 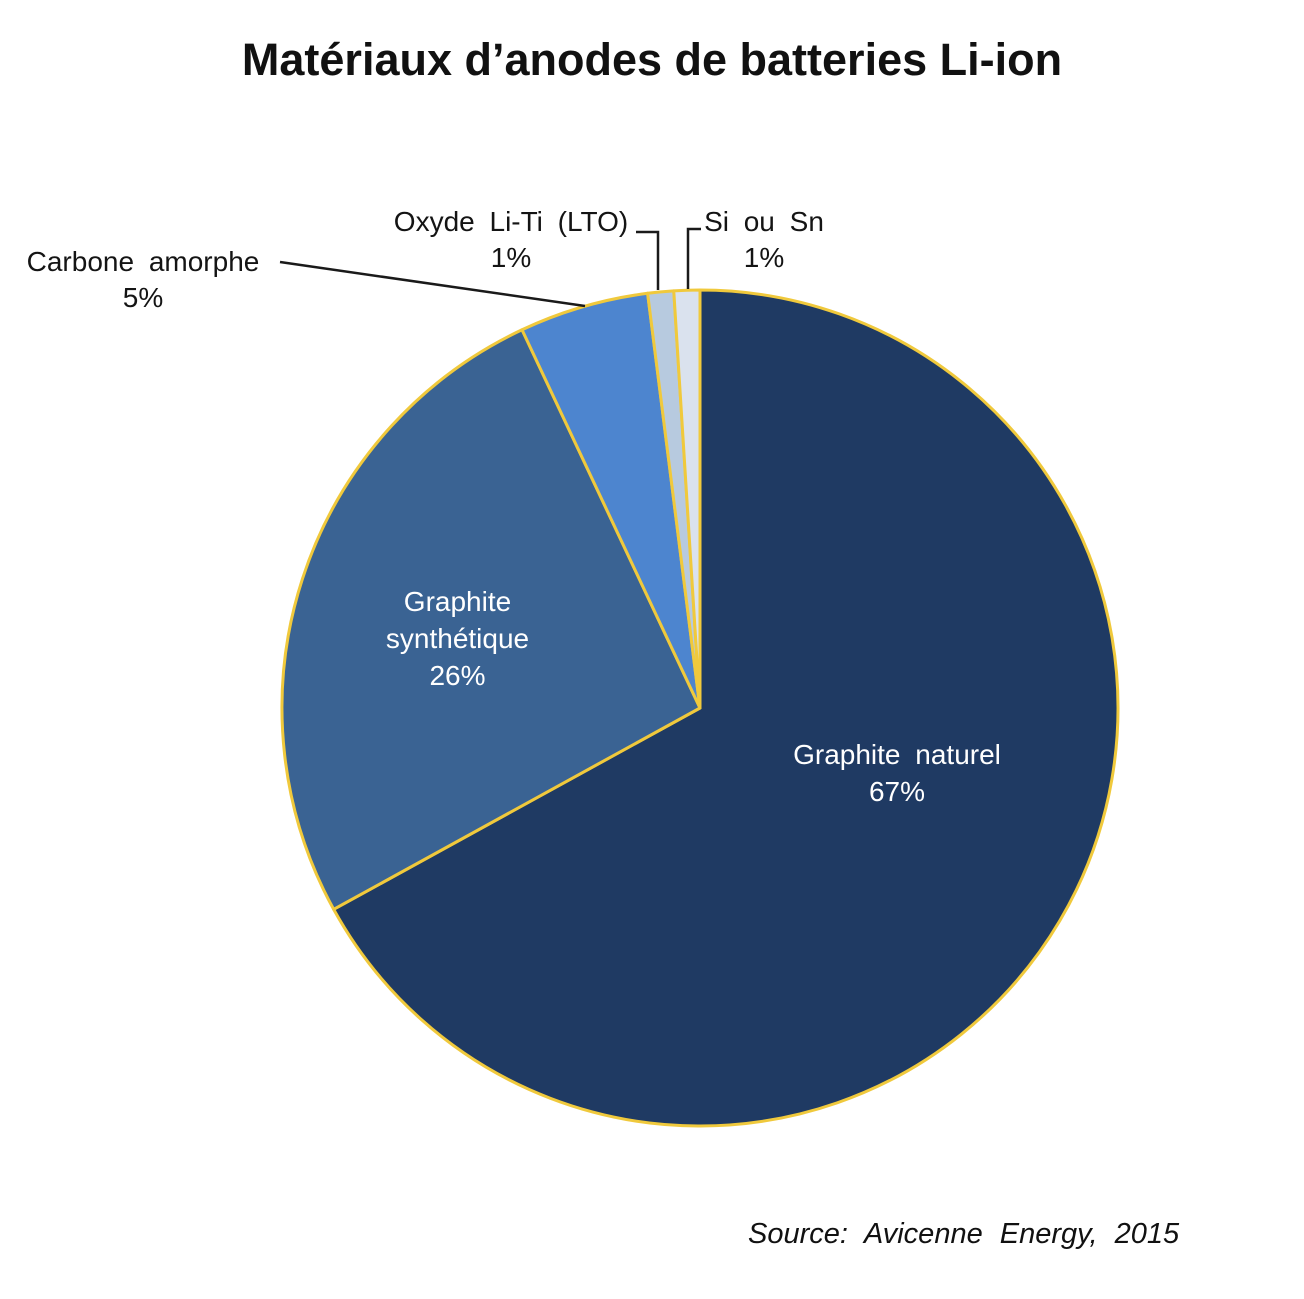 What do you see at coordinates (511, 257) in the screenshot?
I see `label-oxyde-lto-pct: 1%` at bounding box center [511, 257].